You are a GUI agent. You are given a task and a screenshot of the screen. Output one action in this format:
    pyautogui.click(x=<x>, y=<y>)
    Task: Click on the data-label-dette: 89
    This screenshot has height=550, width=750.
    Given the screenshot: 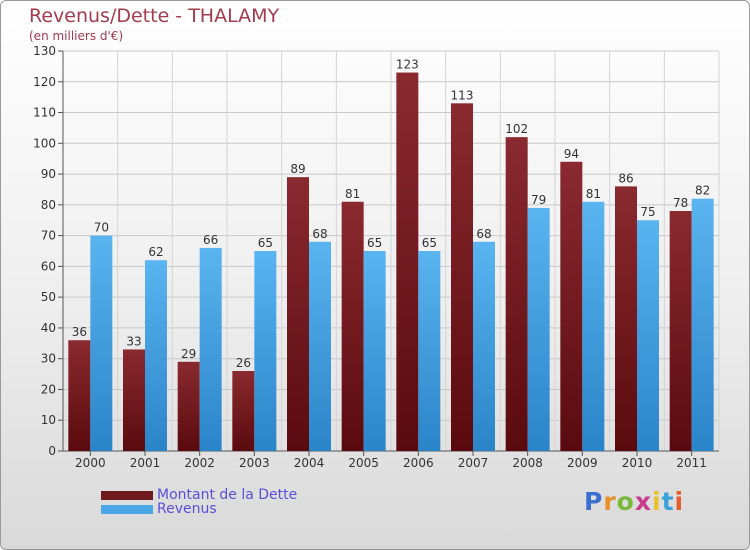 What is the action you would take?
    pyautogui.click(x=297, y=169)
    